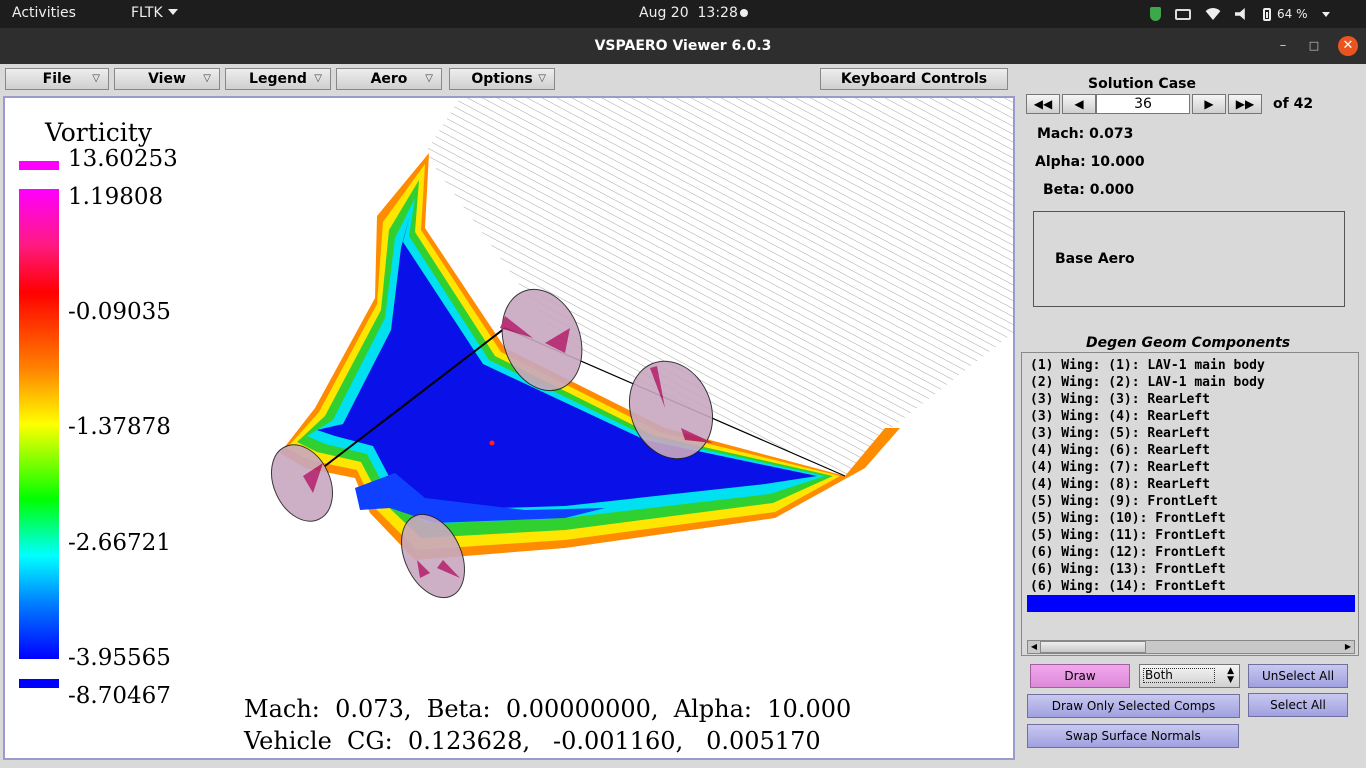 This screenshot has height=768, width=1366. Describe the element at coordinates (1085, 134) in the screenshot. I see `mach-value: Mach: 0.073` at that location.